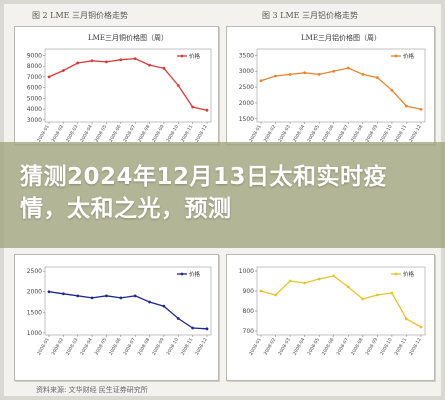  Describe the element at coordinates (409, 274) in the screenshot. I see `zinc-legend-label: 价格` at that location.